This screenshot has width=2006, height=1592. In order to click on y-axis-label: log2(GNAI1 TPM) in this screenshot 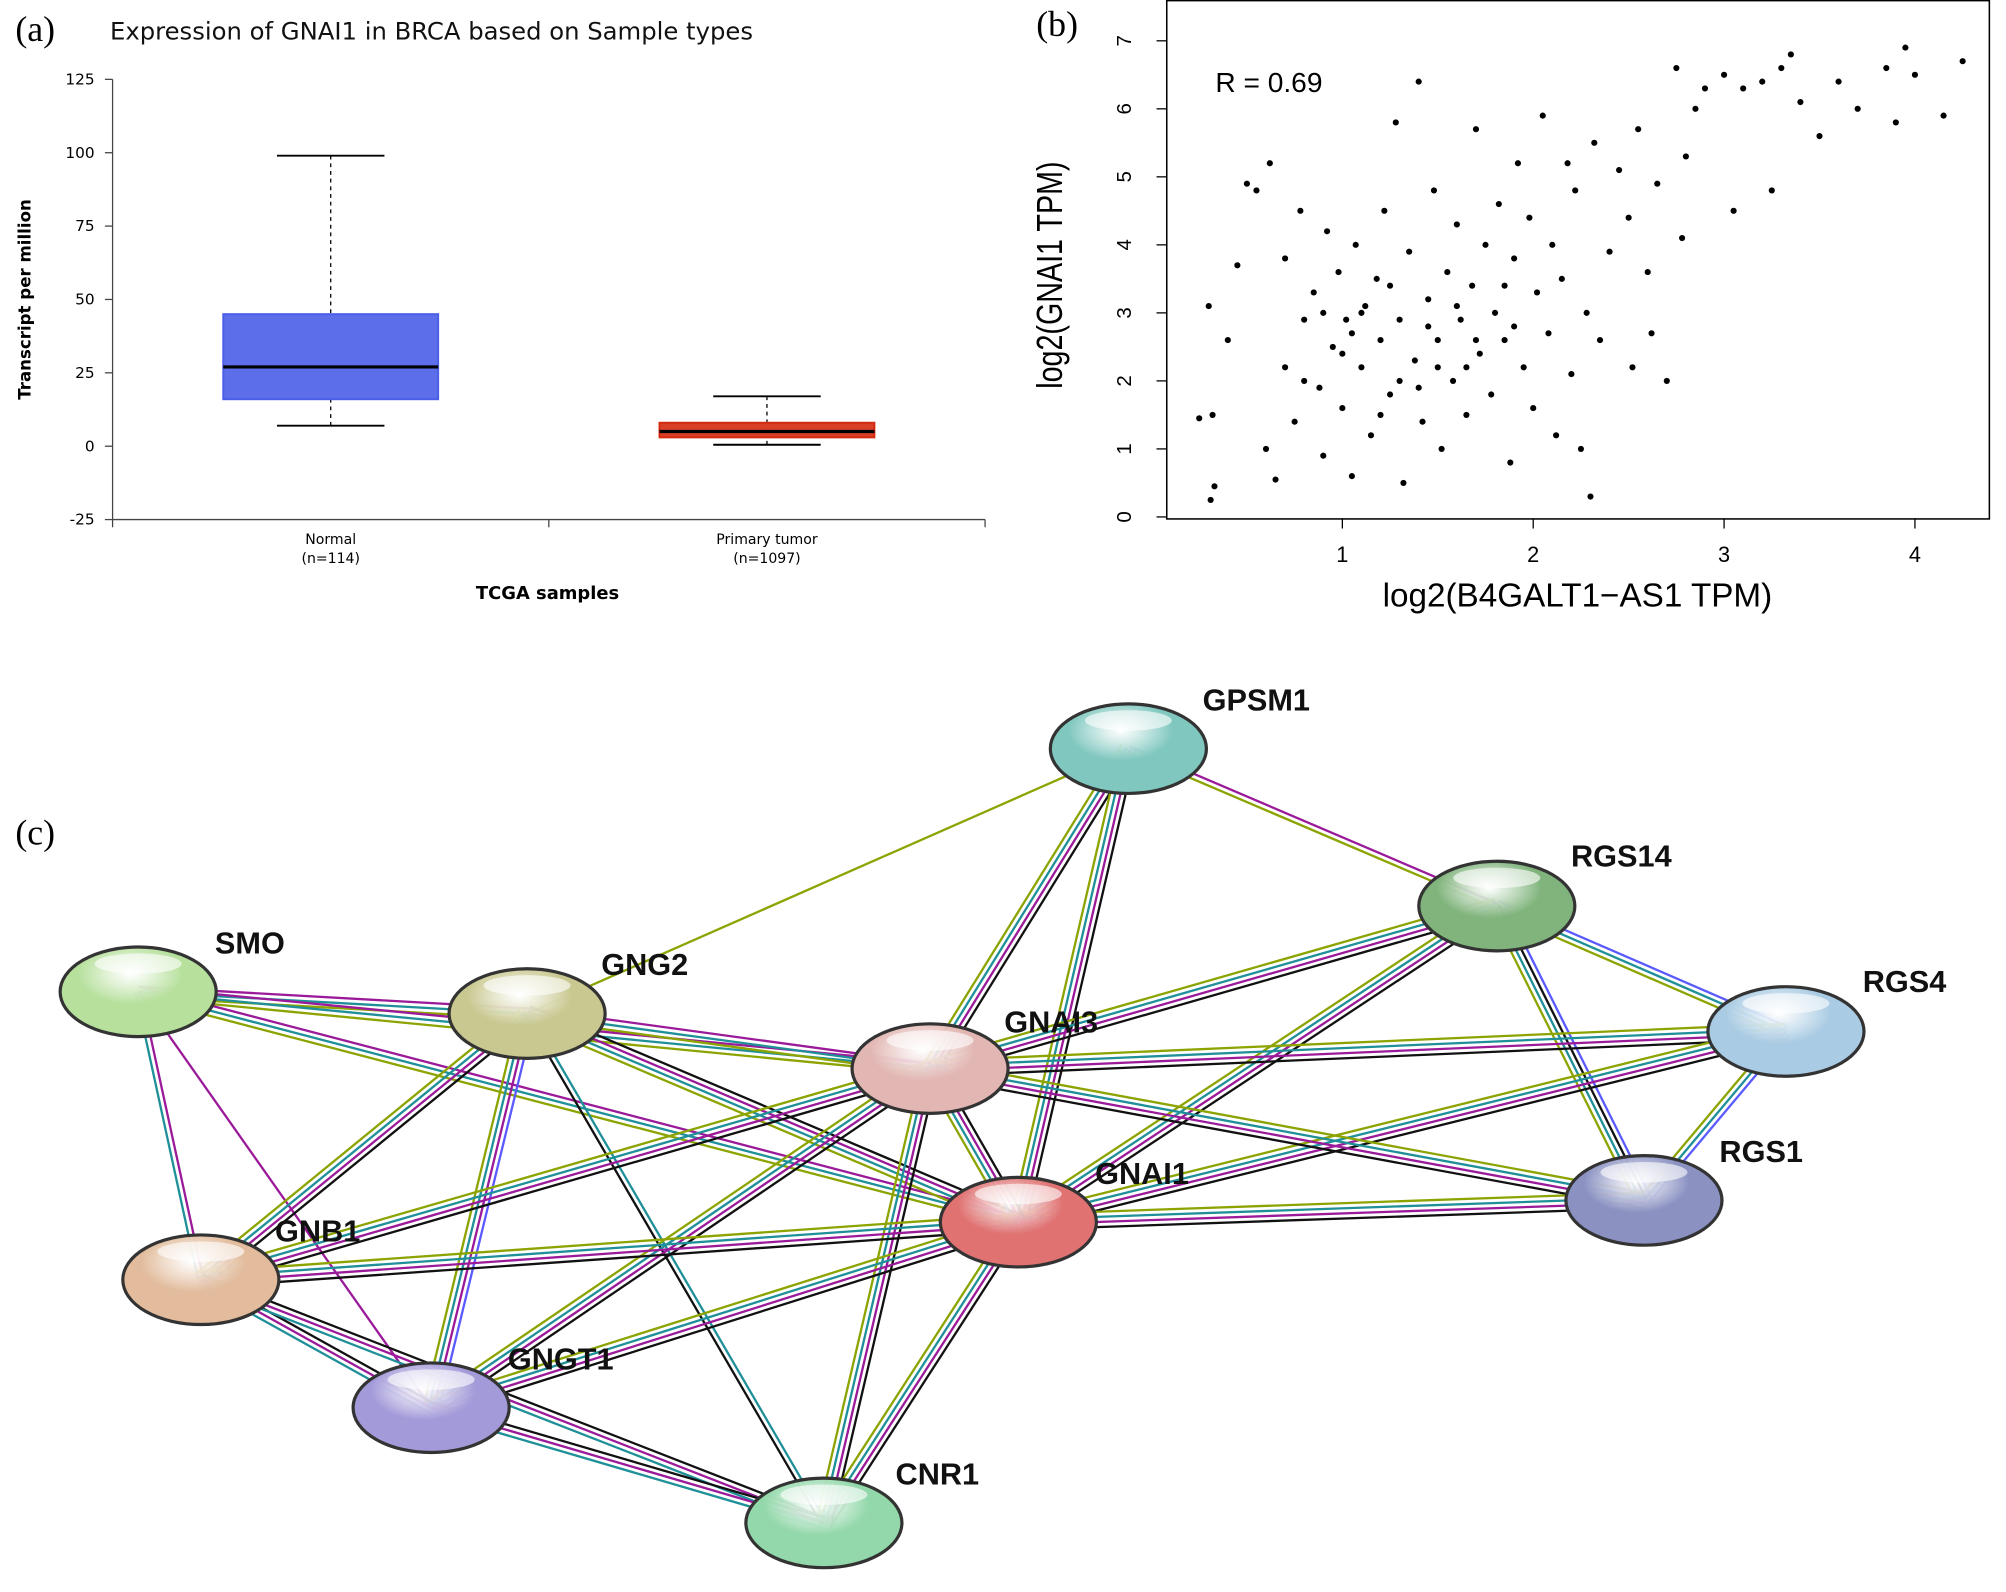, I will do `click(1050, 275)`.